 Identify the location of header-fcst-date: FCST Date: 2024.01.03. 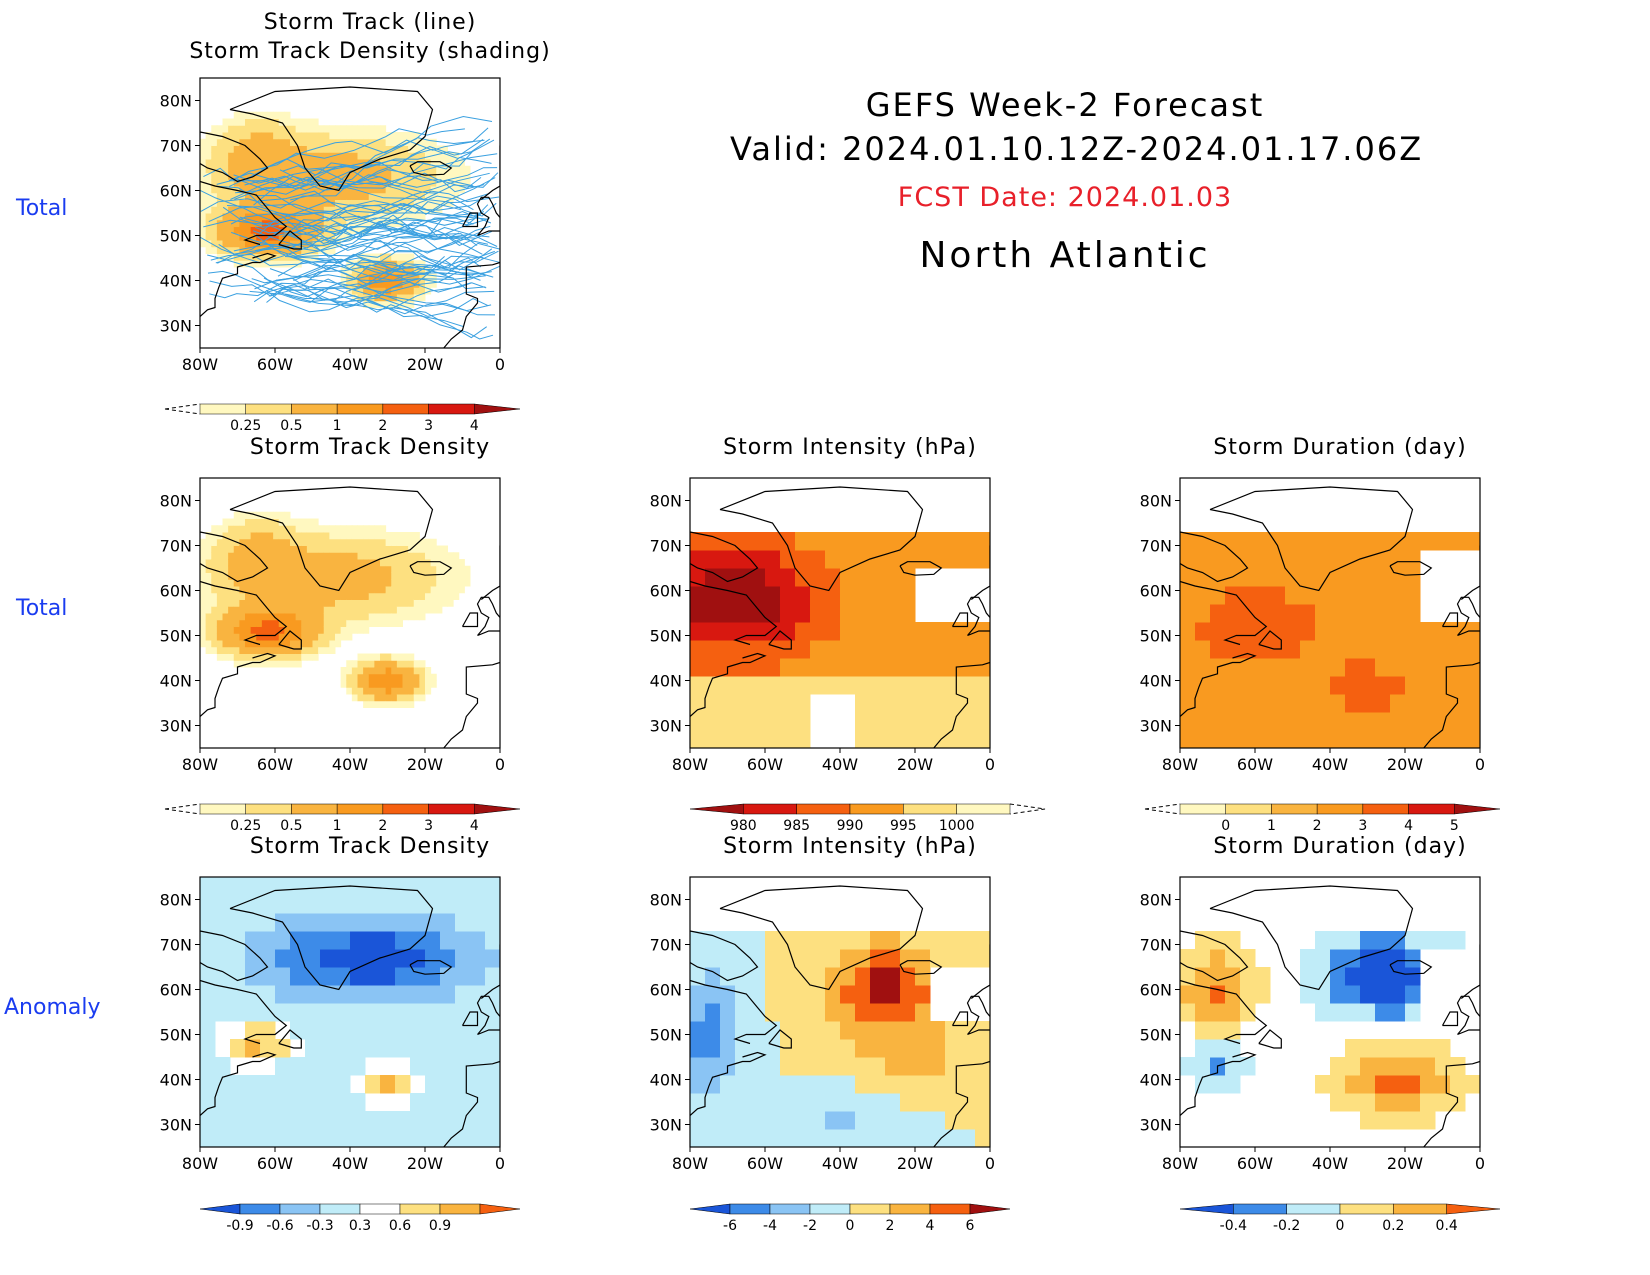
(1065, 197).